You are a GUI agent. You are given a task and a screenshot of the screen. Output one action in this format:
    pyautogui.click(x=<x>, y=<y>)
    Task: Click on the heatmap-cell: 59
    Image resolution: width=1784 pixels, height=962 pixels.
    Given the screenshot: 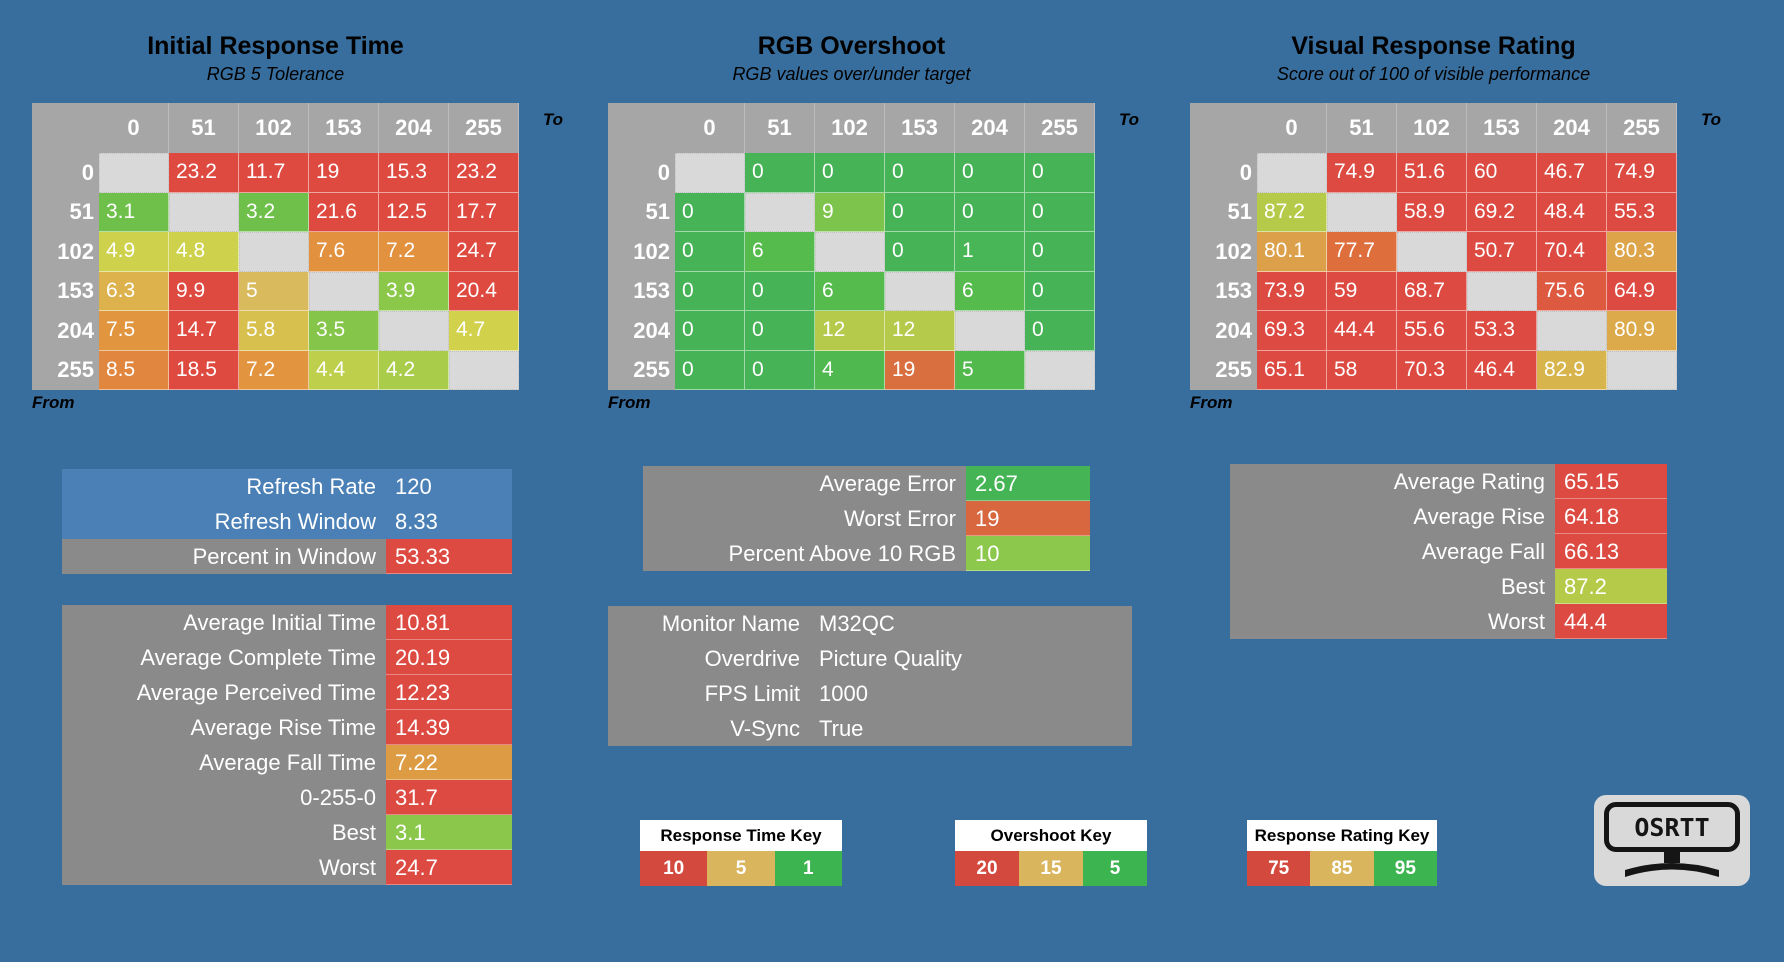 What is the action you would take?
    pyautogui.click(x=1362, y=291)
    